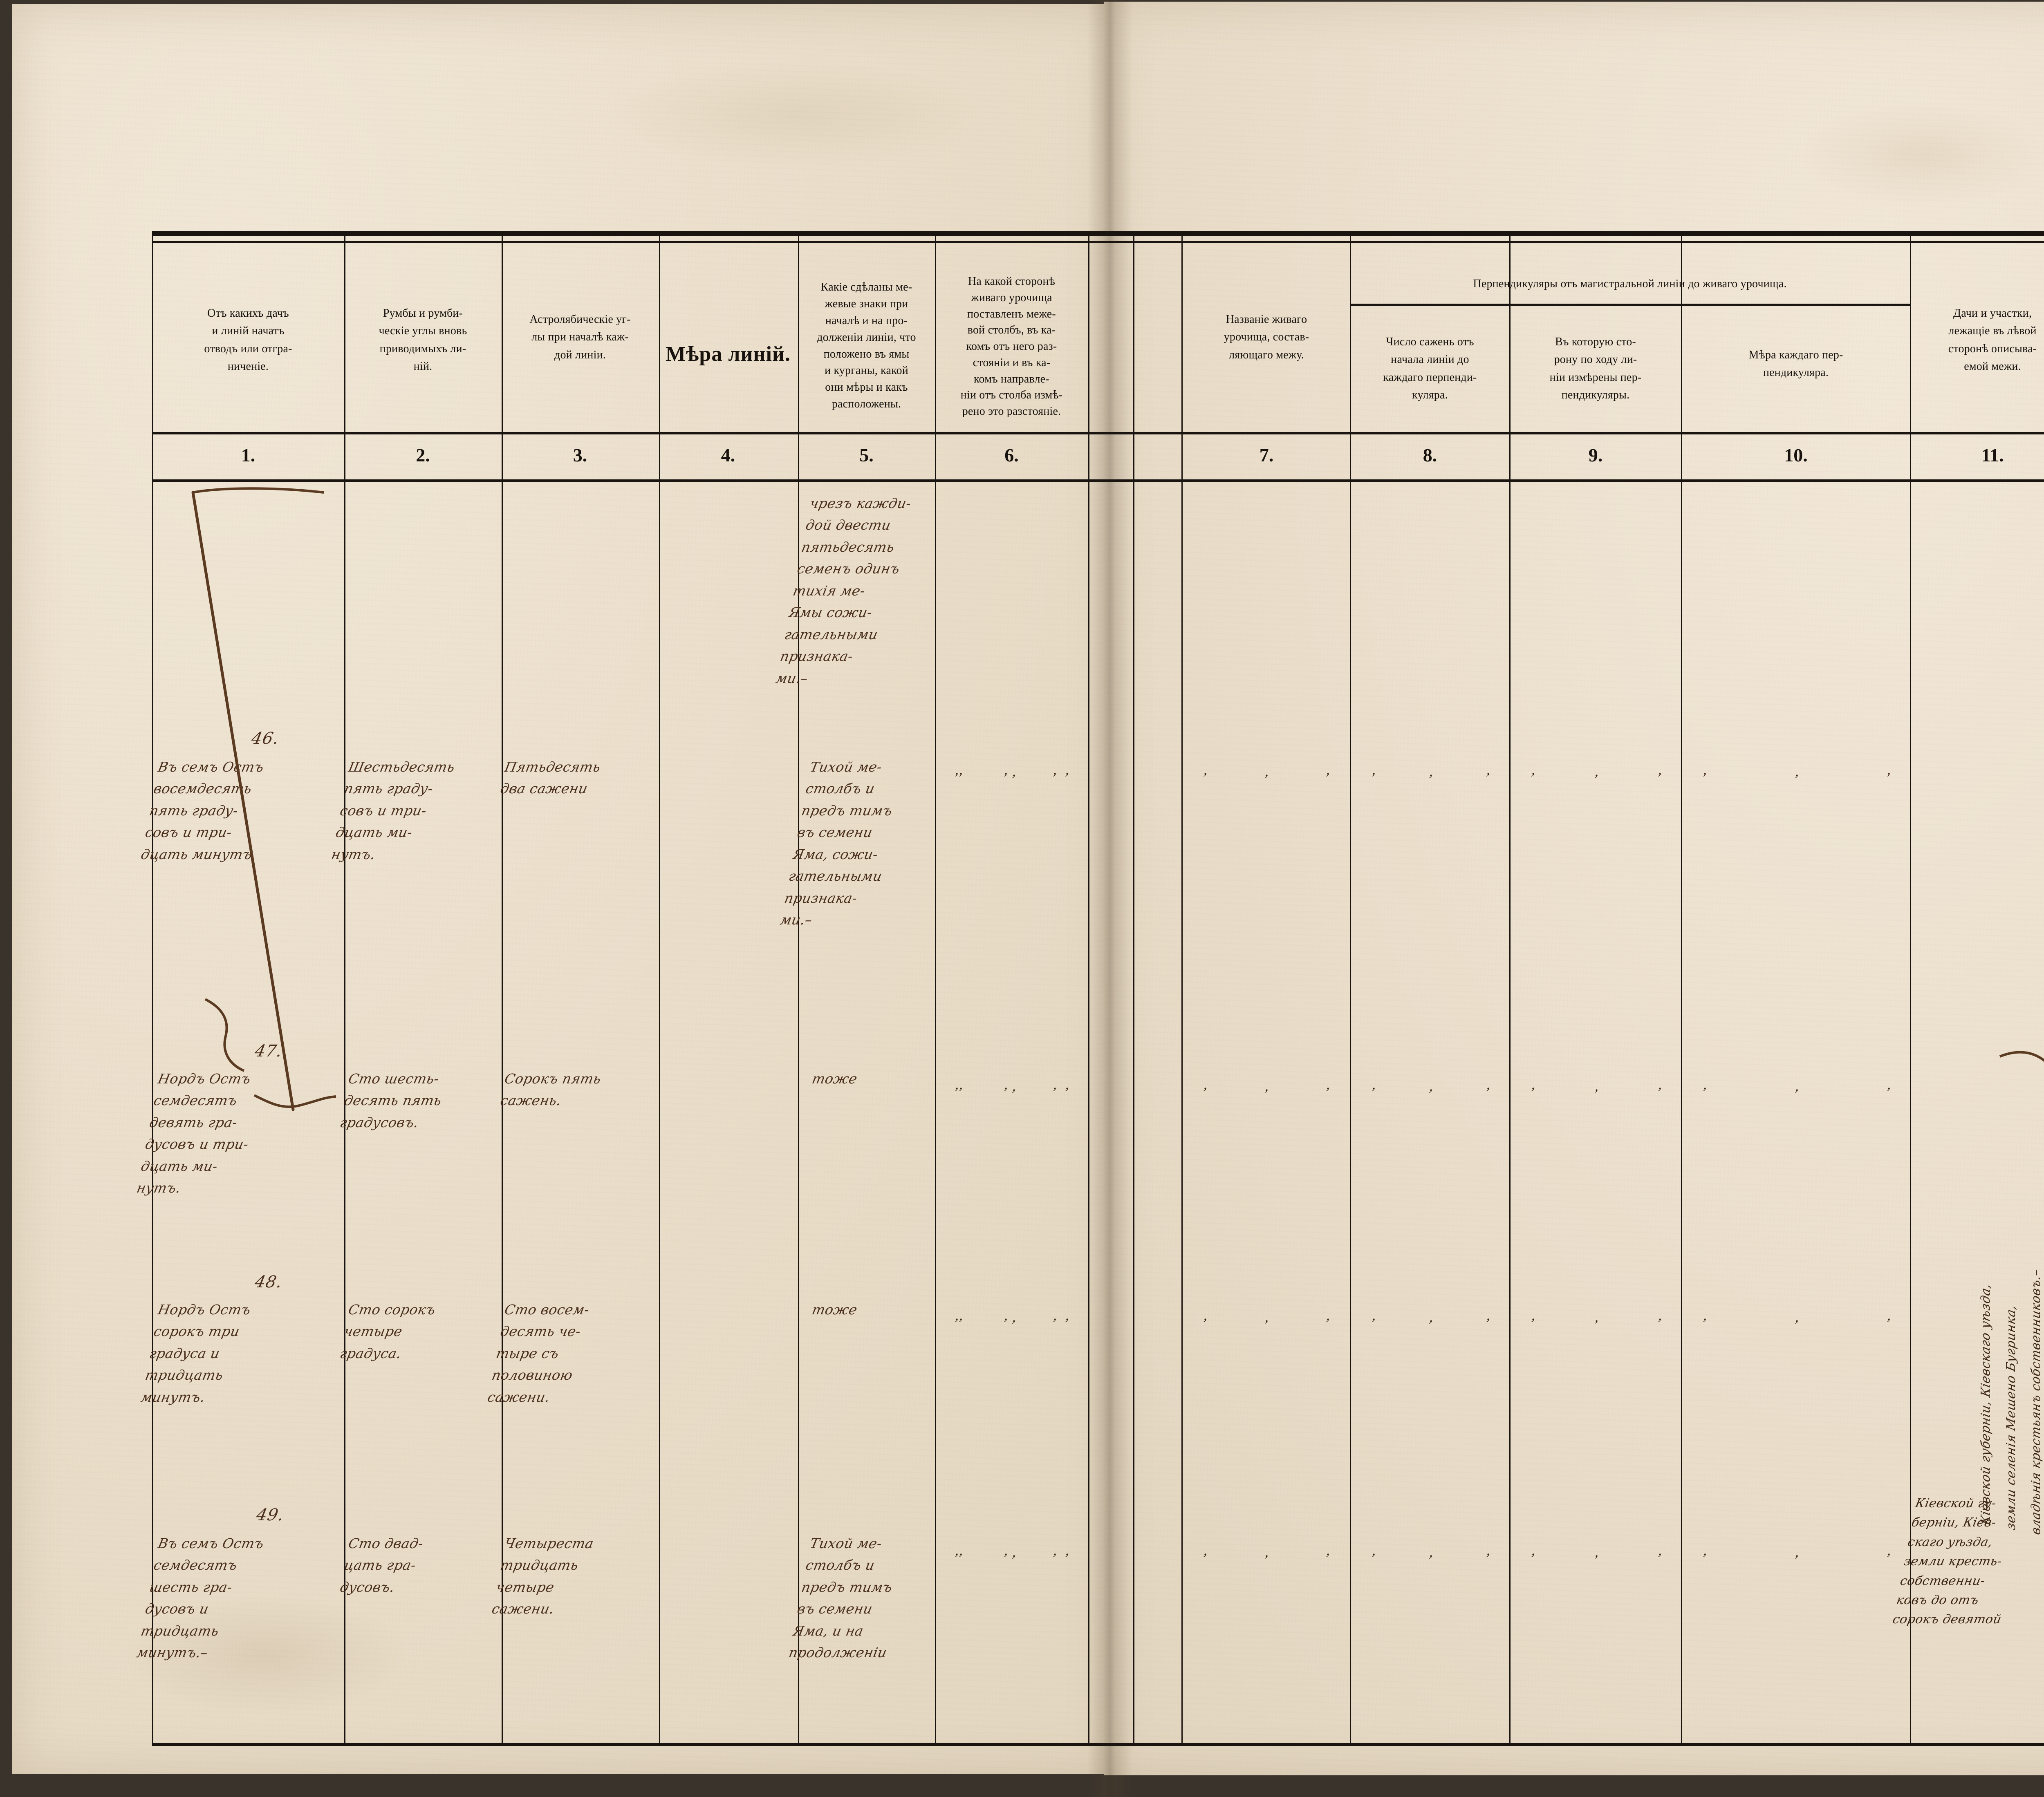  I want to click on table-bottom-rule, so click(1098, 1744).